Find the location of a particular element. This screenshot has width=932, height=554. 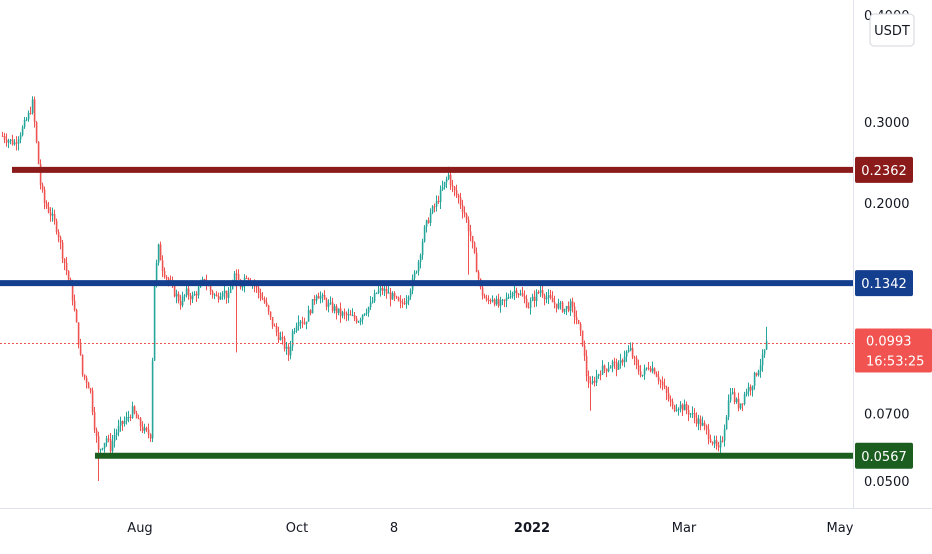

currency-label: USDT is located at coordinates (892, 31).